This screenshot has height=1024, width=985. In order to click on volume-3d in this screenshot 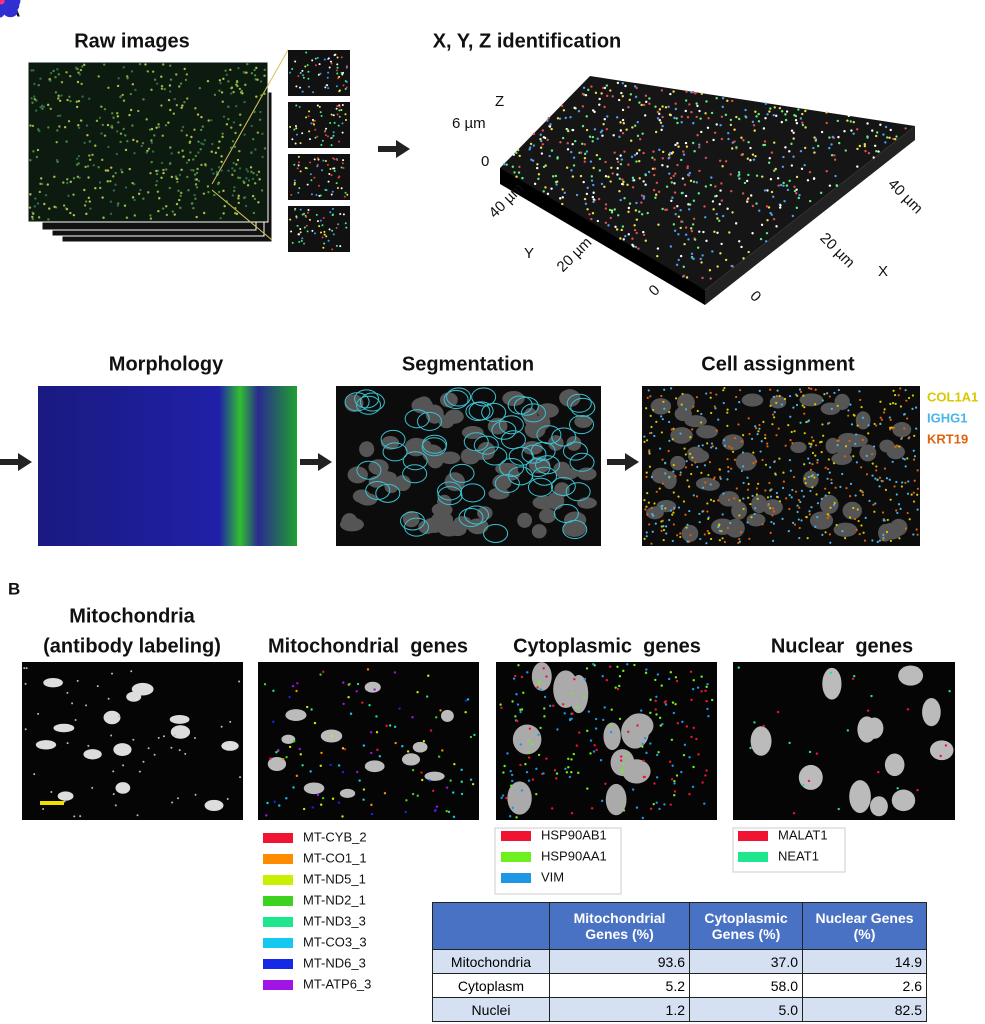, I will do `click(707, 190)`.